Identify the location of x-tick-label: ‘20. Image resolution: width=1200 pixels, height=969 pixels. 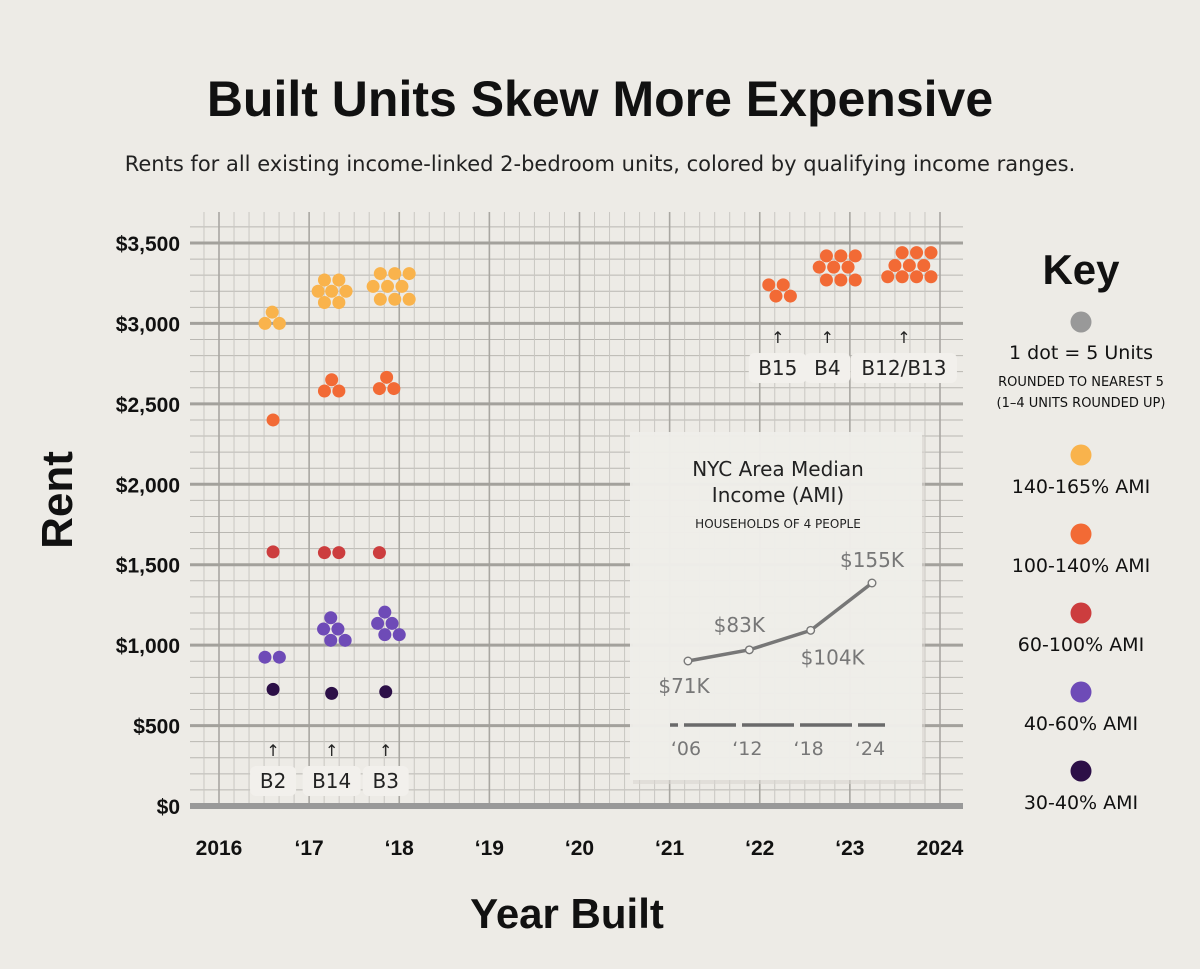
(579, 848).